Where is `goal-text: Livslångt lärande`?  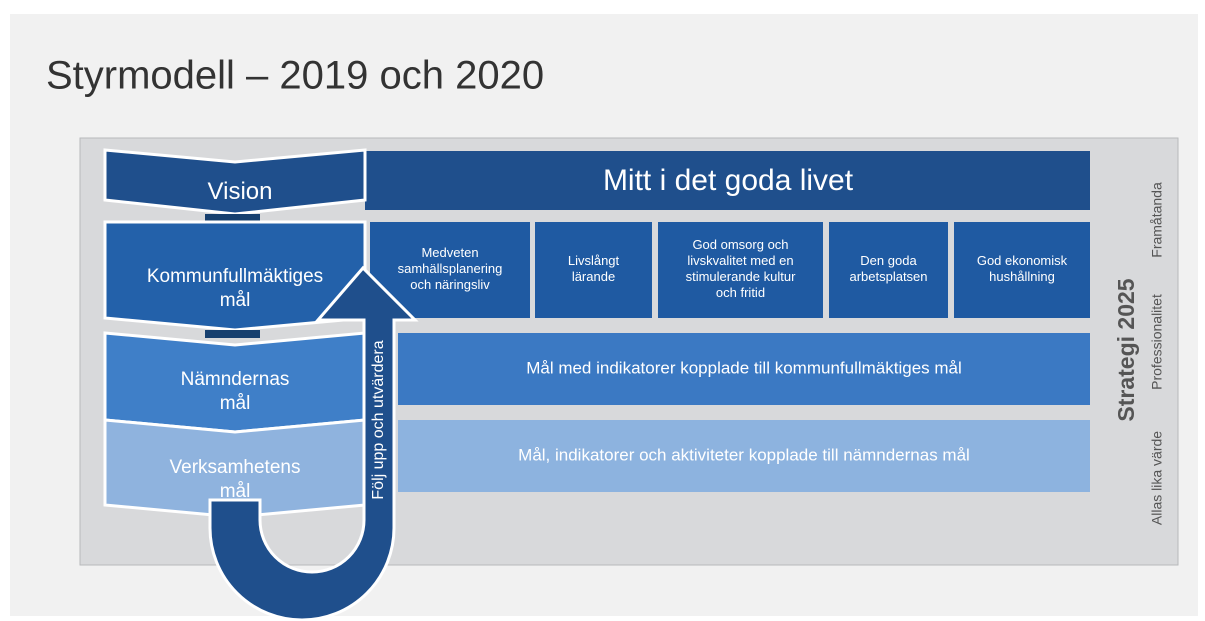
goal-text: Livslångt lärande is located at coordinates (594, 268).